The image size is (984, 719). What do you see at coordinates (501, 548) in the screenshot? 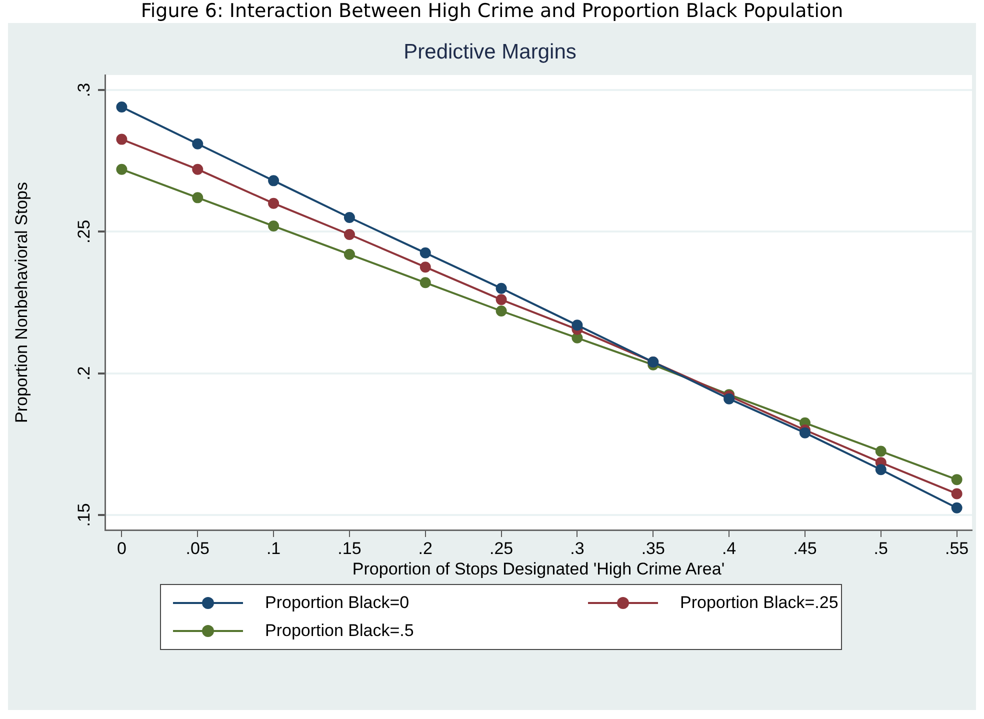
I see `x-tick-label: .25` at bounding box center [501, 548].